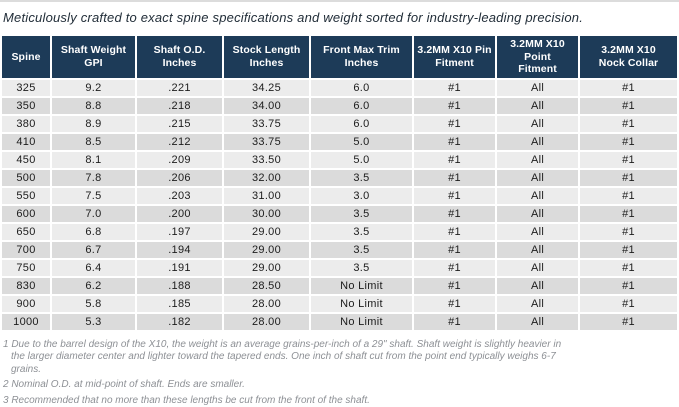  What do you see at coordinates (266, 195) in the screenshot?
I see `spec-cell: 31.00` at bounding box center [266, 195].